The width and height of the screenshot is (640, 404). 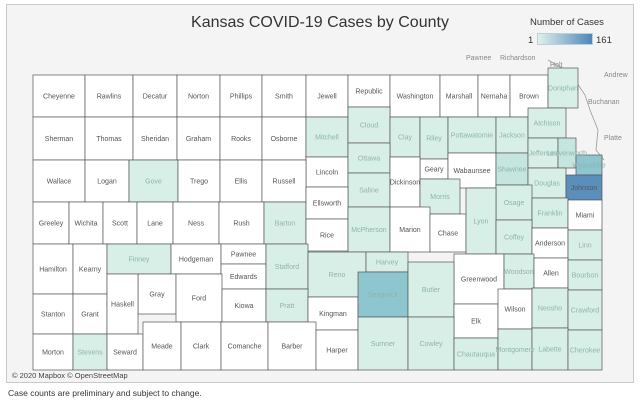 I want to click on county-label-republic: Republic, so click(x=369, y=92).